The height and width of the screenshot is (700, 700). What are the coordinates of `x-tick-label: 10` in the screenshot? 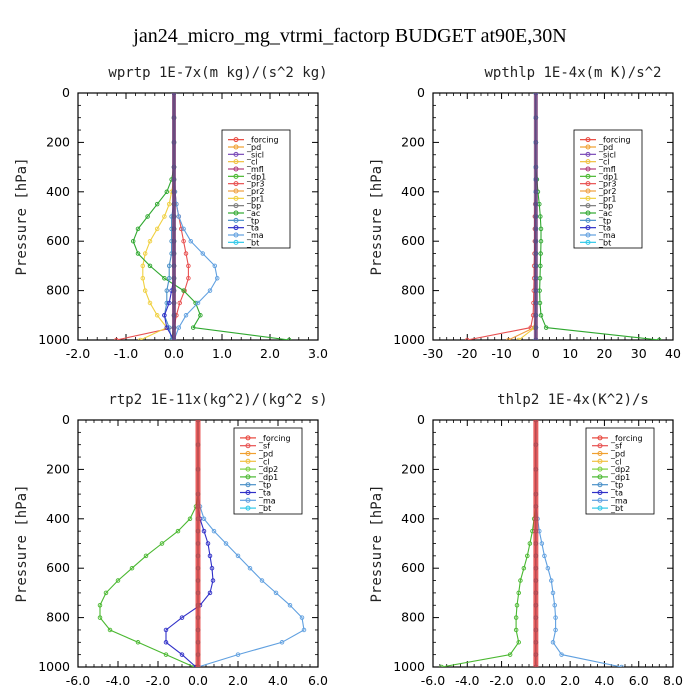 It's located at (570, 353).